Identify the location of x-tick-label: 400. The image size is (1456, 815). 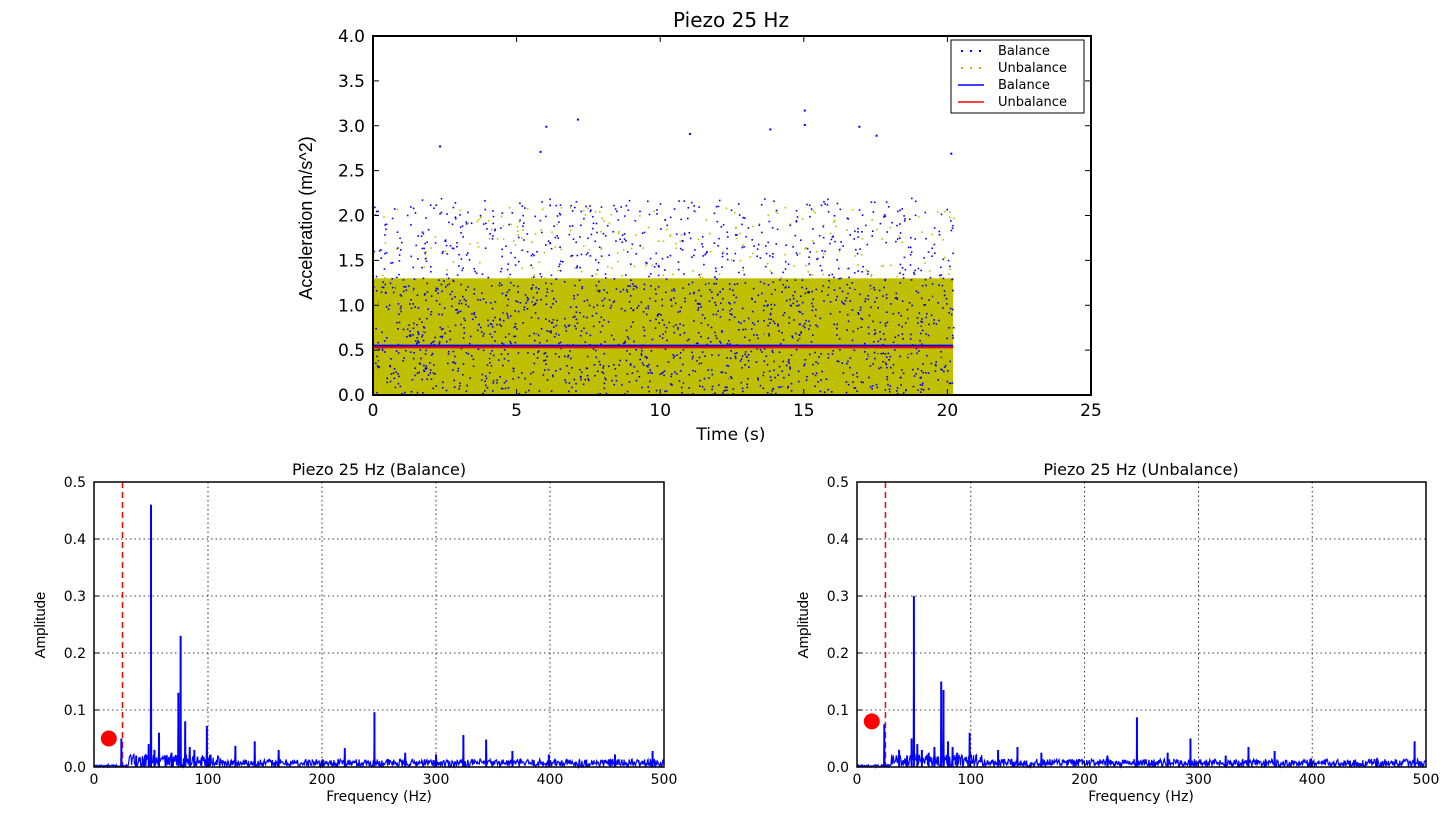
(1312, 780).